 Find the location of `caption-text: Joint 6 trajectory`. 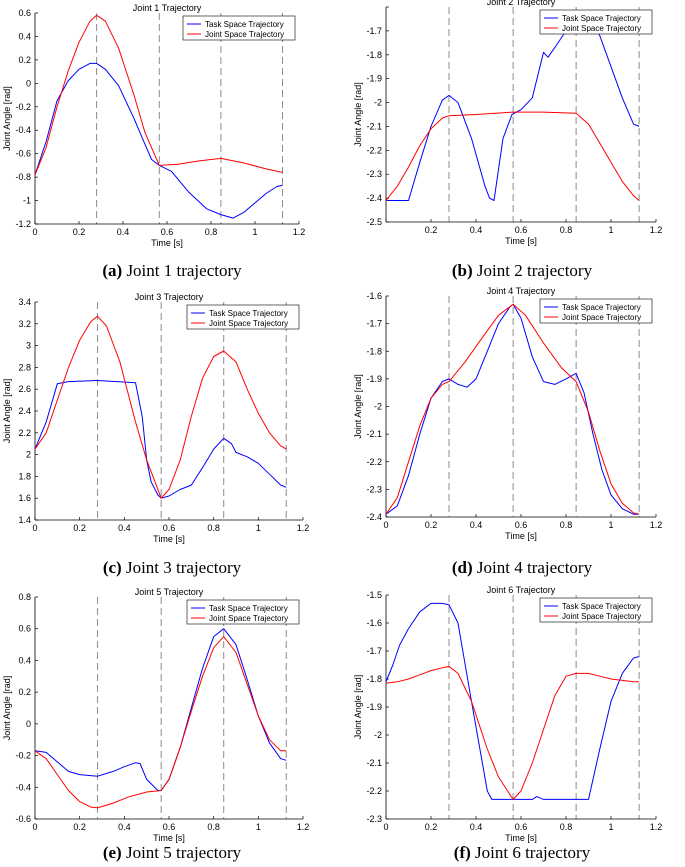

caption-text: Joint 6 trajectory is located at coordinates (531, 852).